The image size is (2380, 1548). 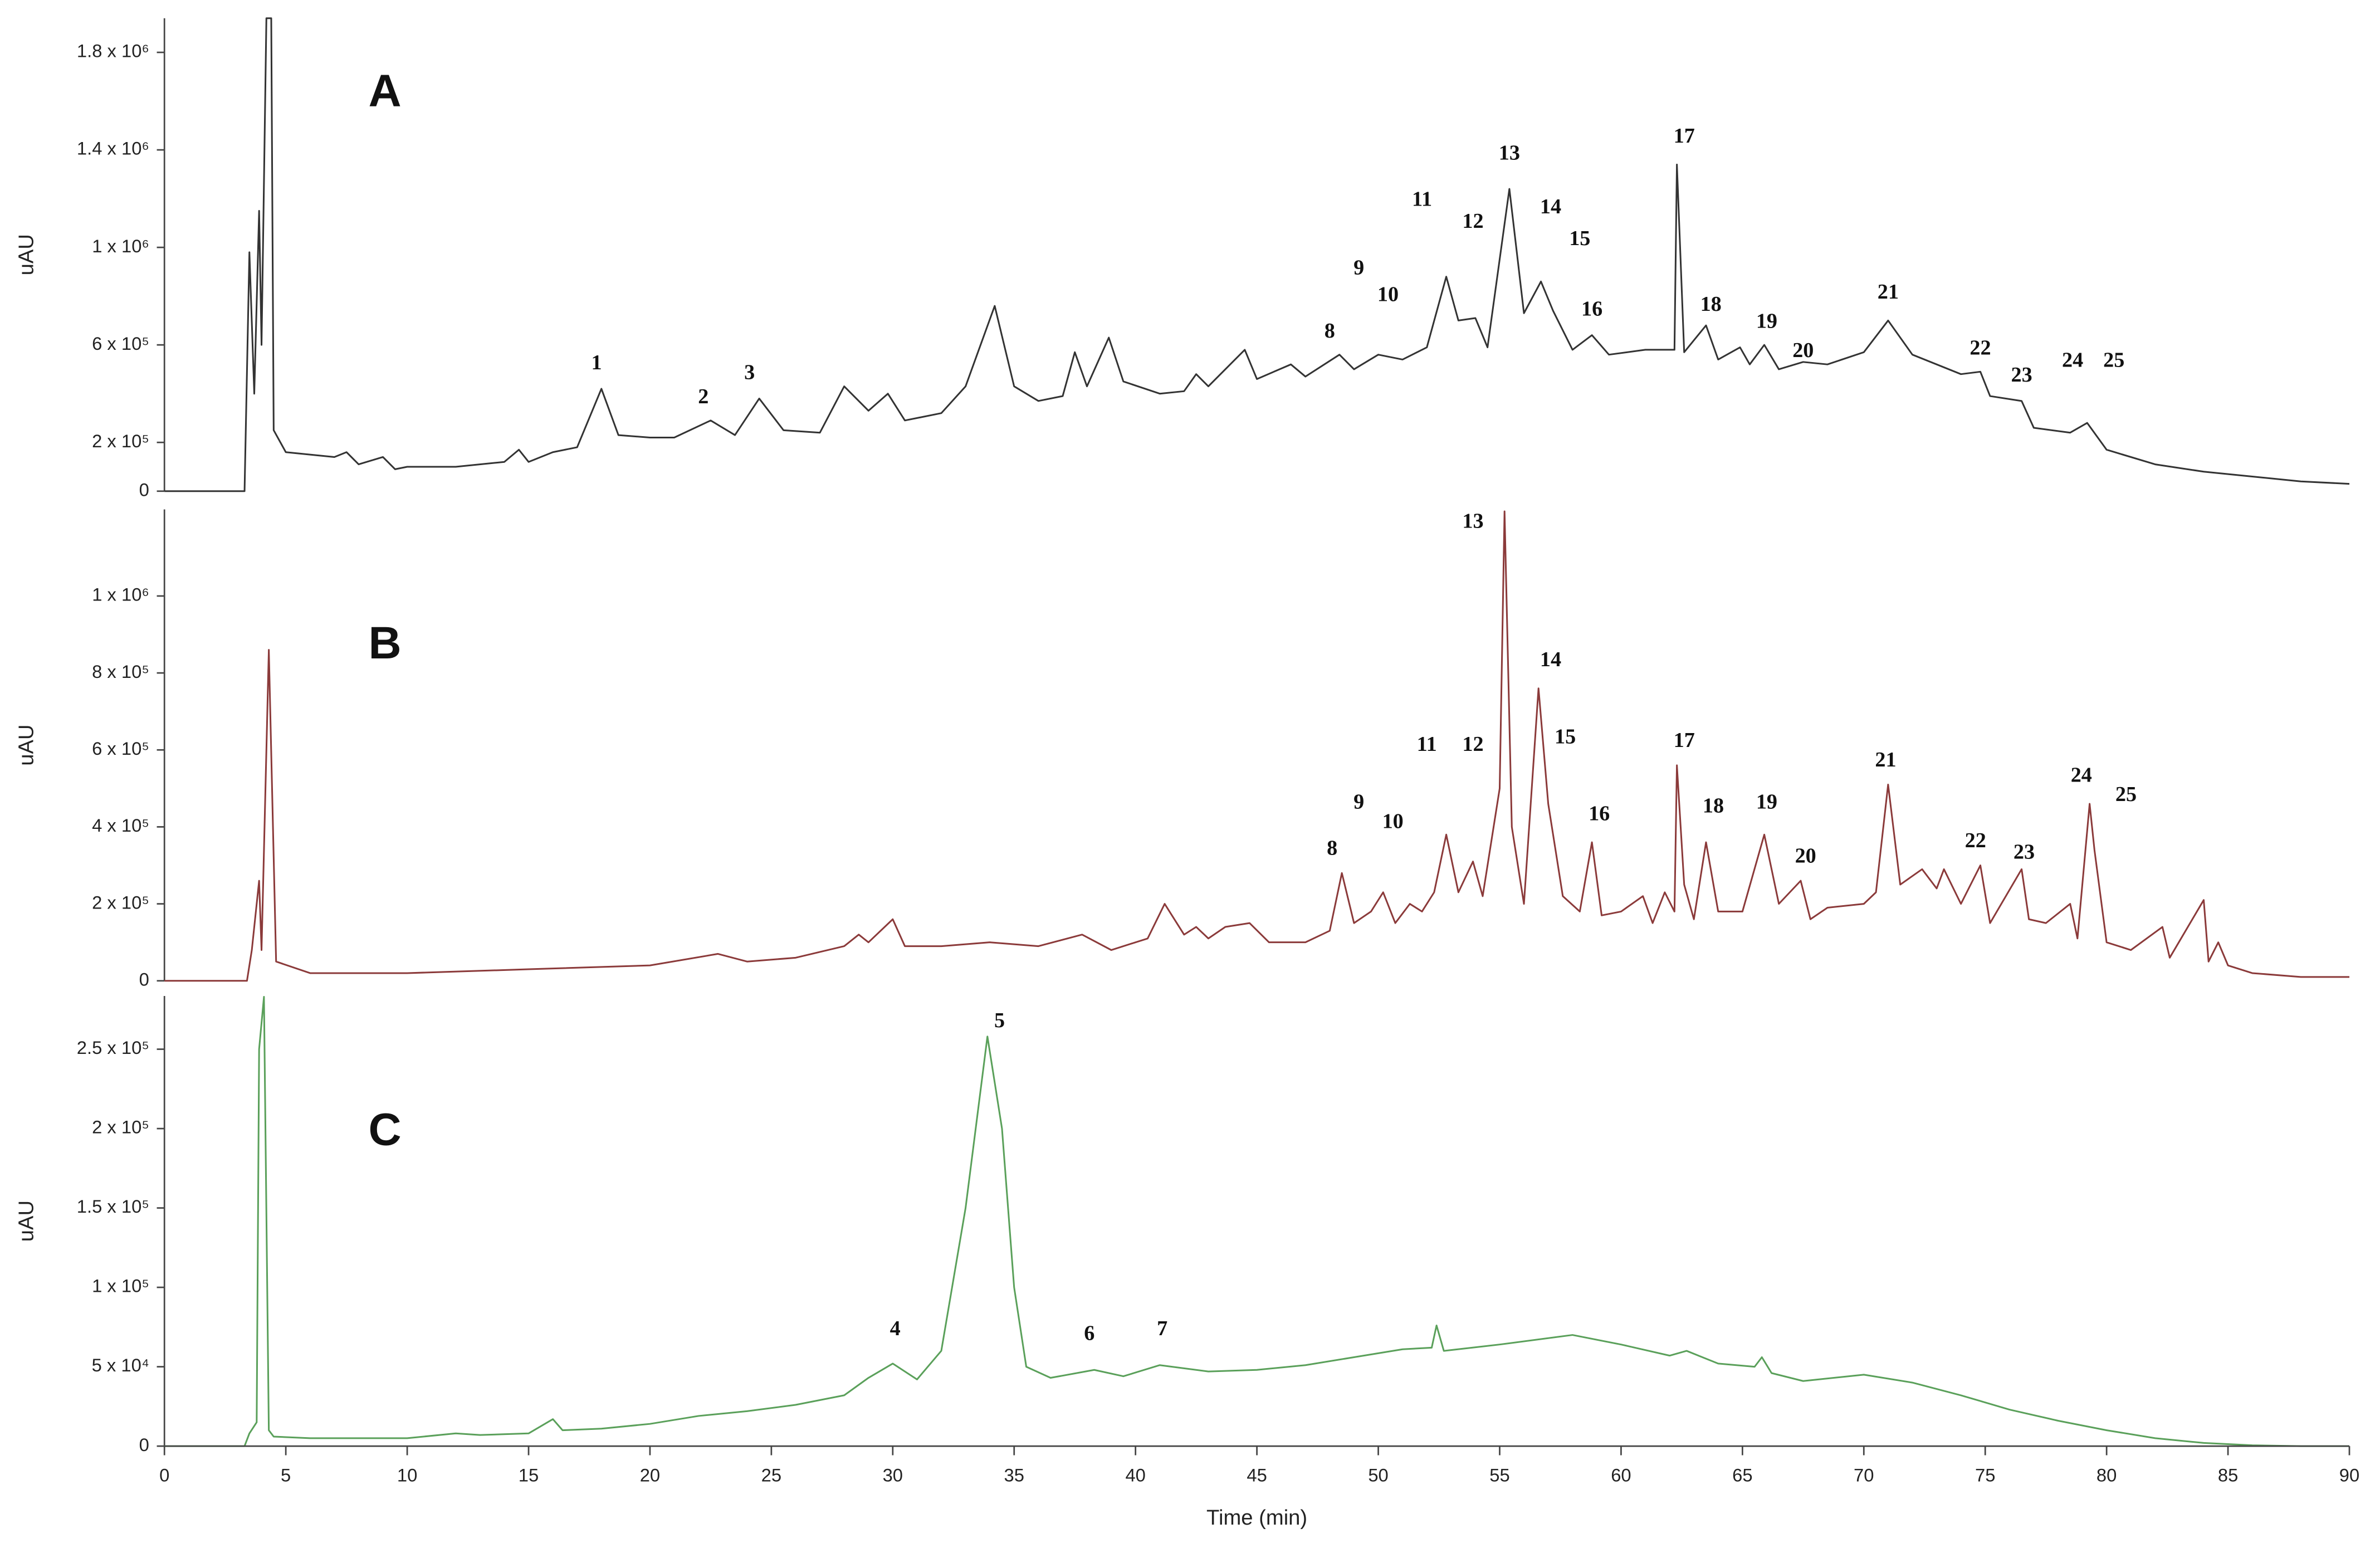 What do you see at coordinates (120, 1365) in the screenshot?
I see `y-tick-label: 5 x 10⁴` at bounding box center [120, 1365].